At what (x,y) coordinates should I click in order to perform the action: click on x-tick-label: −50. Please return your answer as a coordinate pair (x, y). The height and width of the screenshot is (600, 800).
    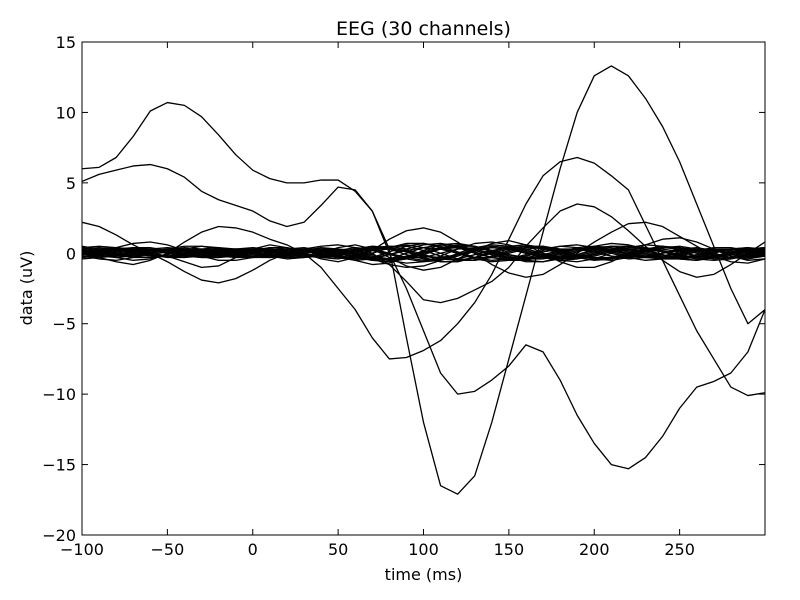
    Looking at the image, I should click on (167, 549).